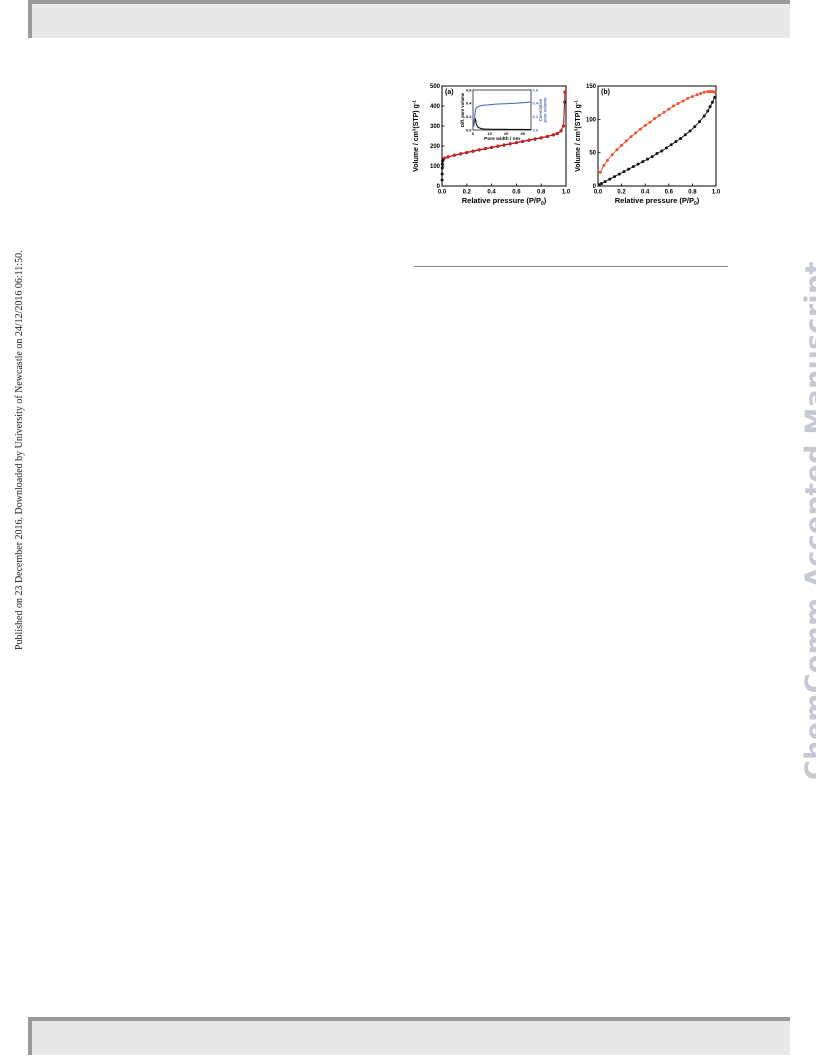 Image resolution: width=816 pixels, height=1056 pixels. Describe the element at coordinates (409, 19) in the screenshot. I see `header-band` at that location.